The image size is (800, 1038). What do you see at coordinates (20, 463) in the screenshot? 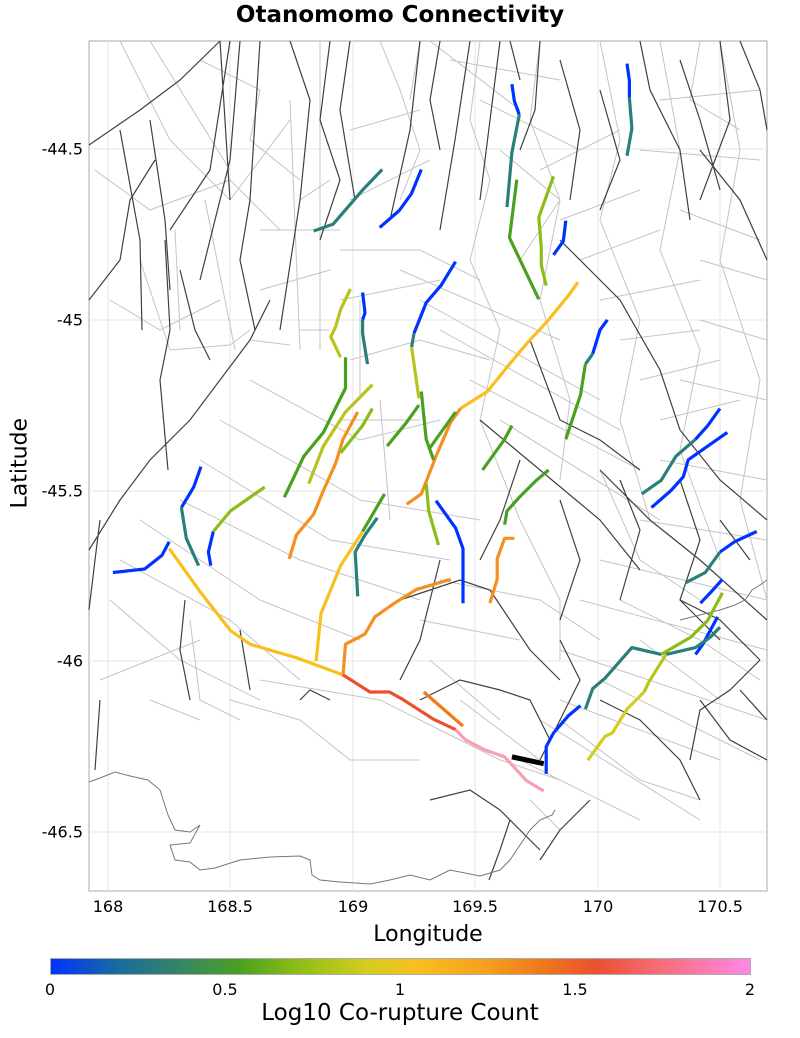
I see `y-axis-label: Latitude` at bounding box center [20, 463].